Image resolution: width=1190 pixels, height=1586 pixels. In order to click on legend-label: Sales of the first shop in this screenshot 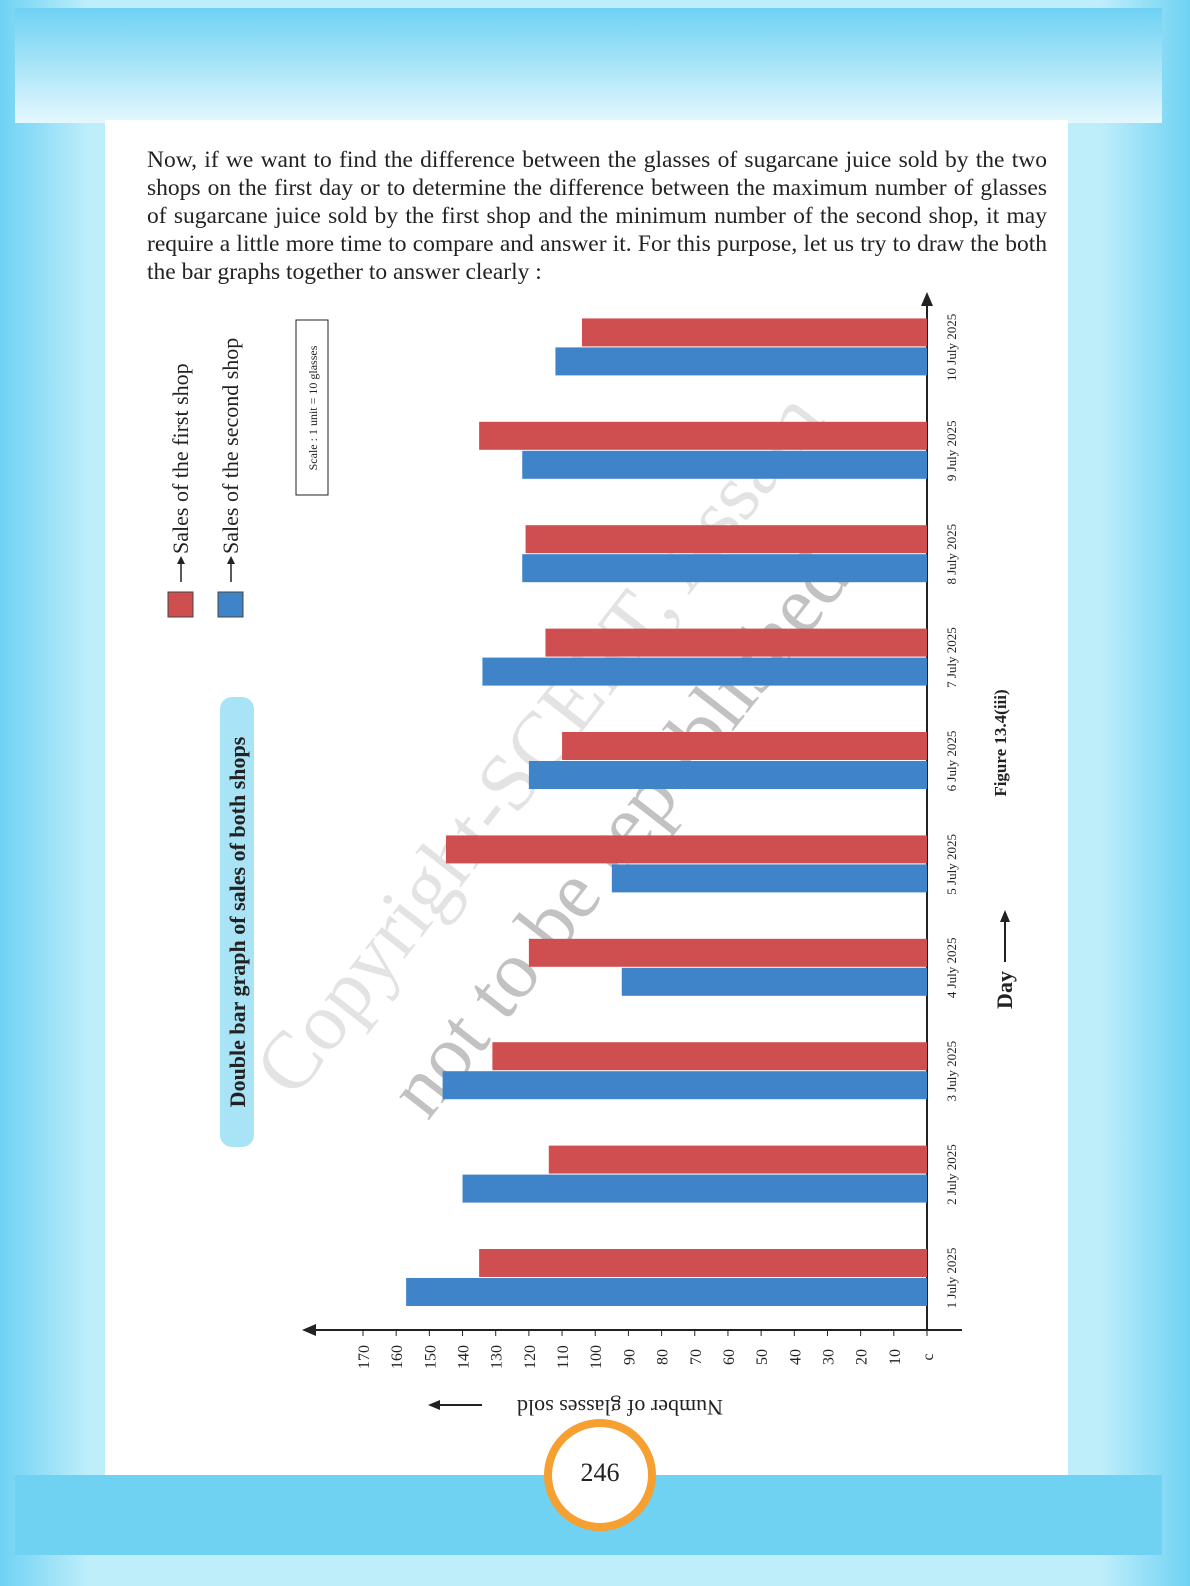, I will do `click(180, 458)`.